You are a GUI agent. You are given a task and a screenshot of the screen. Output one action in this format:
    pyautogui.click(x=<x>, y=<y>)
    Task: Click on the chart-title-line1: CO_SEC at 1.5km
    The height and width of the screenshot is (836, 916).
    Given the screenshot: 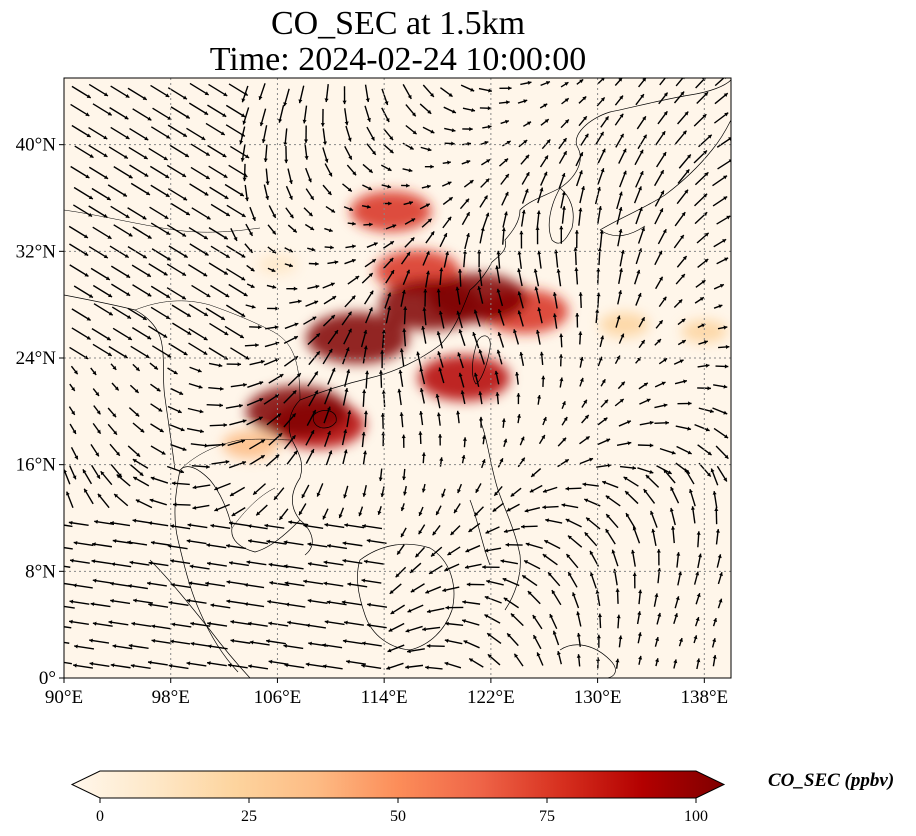 What is the action you would take?
    pyautogui.click(x=398, y=23)
    